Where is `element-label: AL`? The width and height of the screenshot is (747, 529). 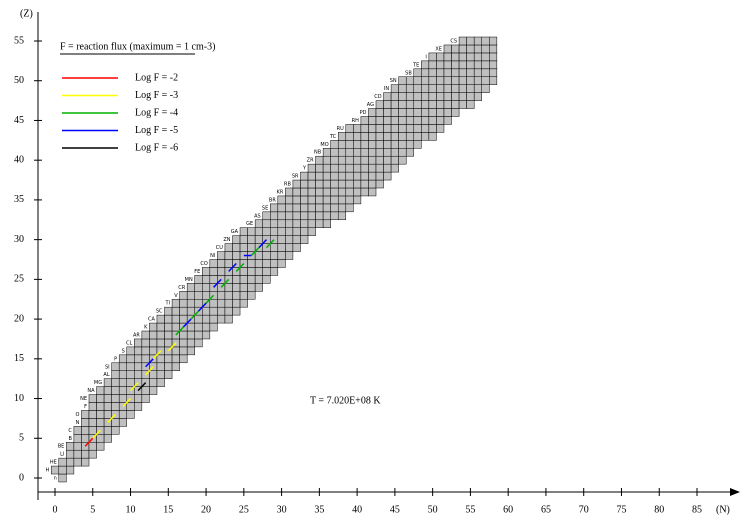
element-label: AL is located at coordinates (106, 375).